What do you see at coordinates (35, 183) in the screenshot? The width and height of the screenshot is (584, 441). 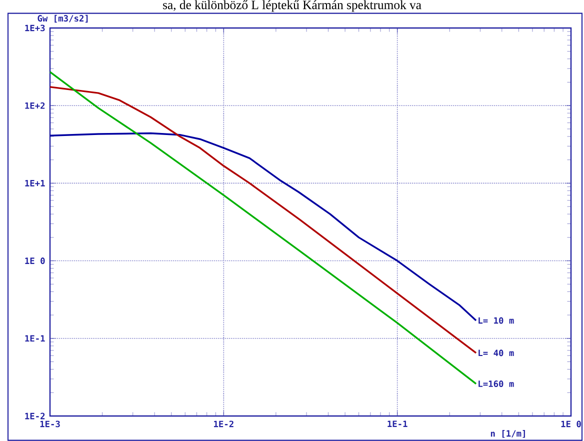 I see `y-tick-label: 1E+1` at bounding box center [35, 183].